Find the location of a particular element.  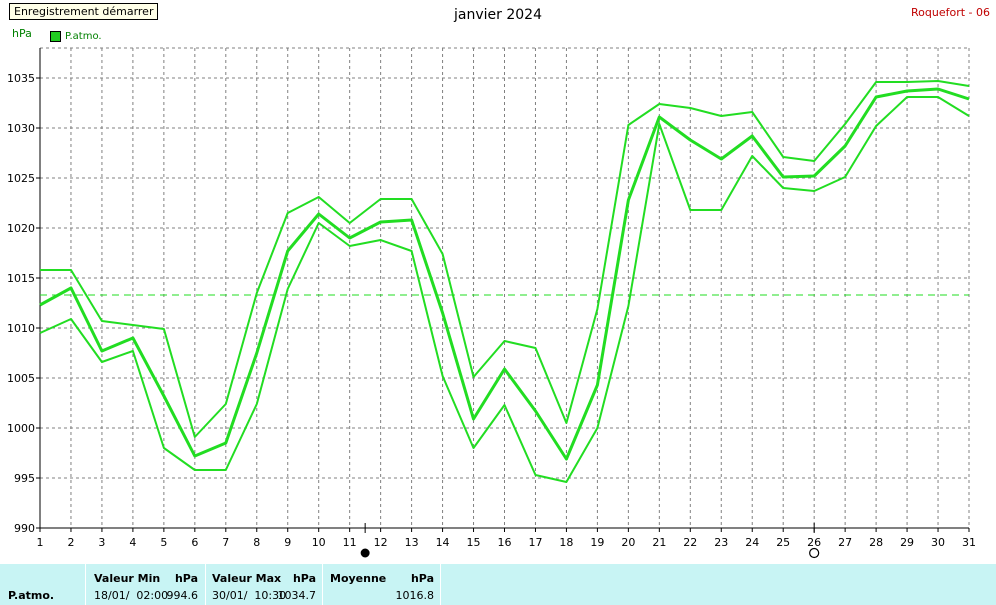

x-tick-label: 24 is located at coordinates (752, 542).